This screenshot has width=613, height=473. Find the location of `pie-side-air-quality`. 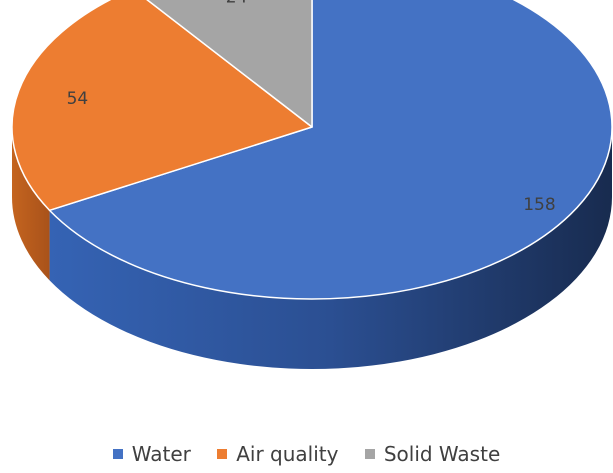

pie-side-air-quality is located at coordinates (31, 204).